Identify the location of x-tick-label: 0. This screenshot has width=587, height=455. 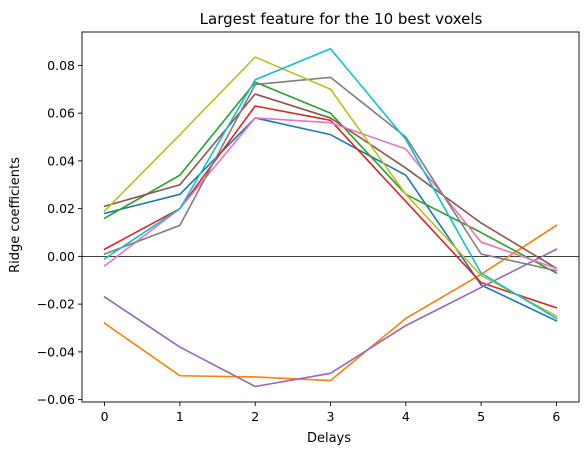
(105, 416).